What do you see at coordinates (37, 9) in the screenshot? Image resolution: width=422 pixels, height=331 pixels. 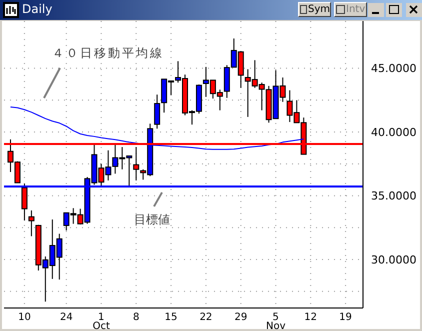 I see `chart-title: Daily` at bounding box center [37, 9].